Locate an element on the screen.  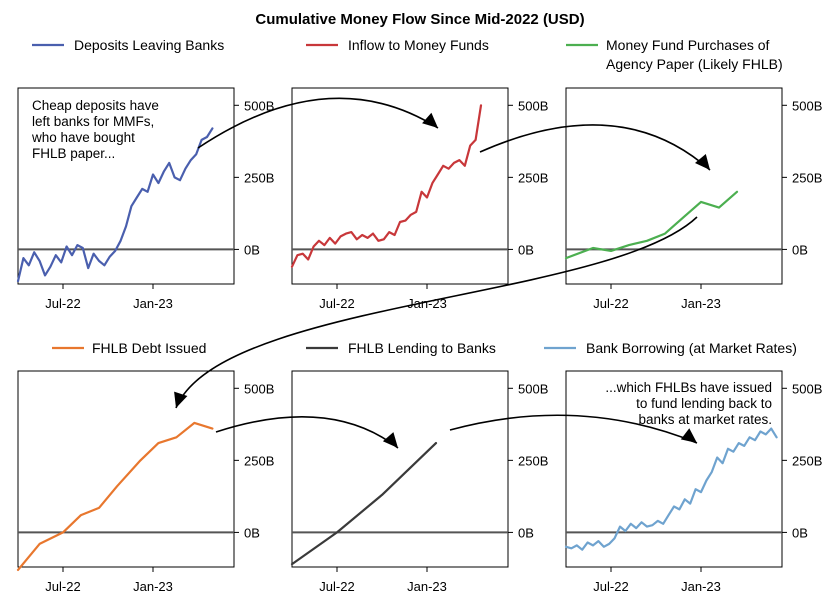
annotation-text: who have bought is located at coordinates (83, 137).